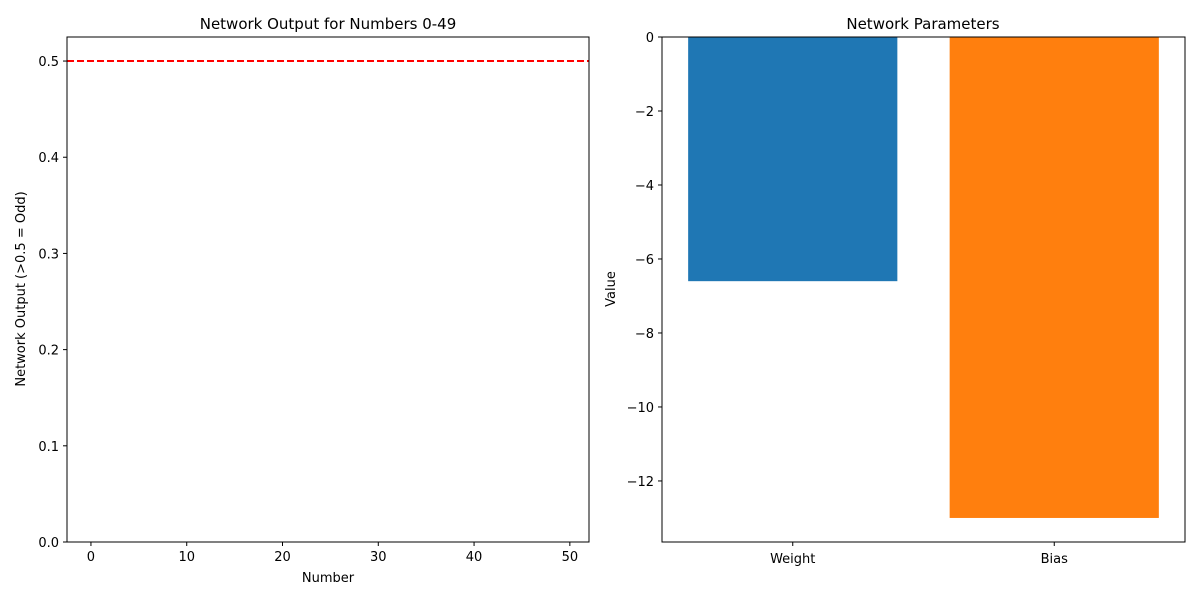  I want to click on left-y-tick-label: 0.2, so click(48, 351).